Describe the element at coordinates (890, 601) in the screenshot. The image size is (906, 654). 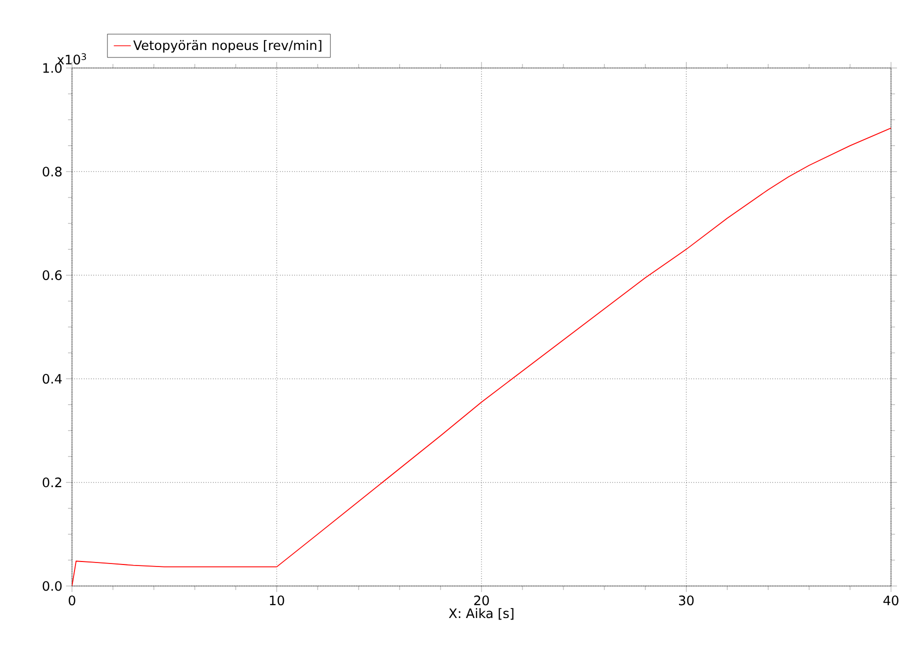
I see `x-tick-label: 40` at that location.